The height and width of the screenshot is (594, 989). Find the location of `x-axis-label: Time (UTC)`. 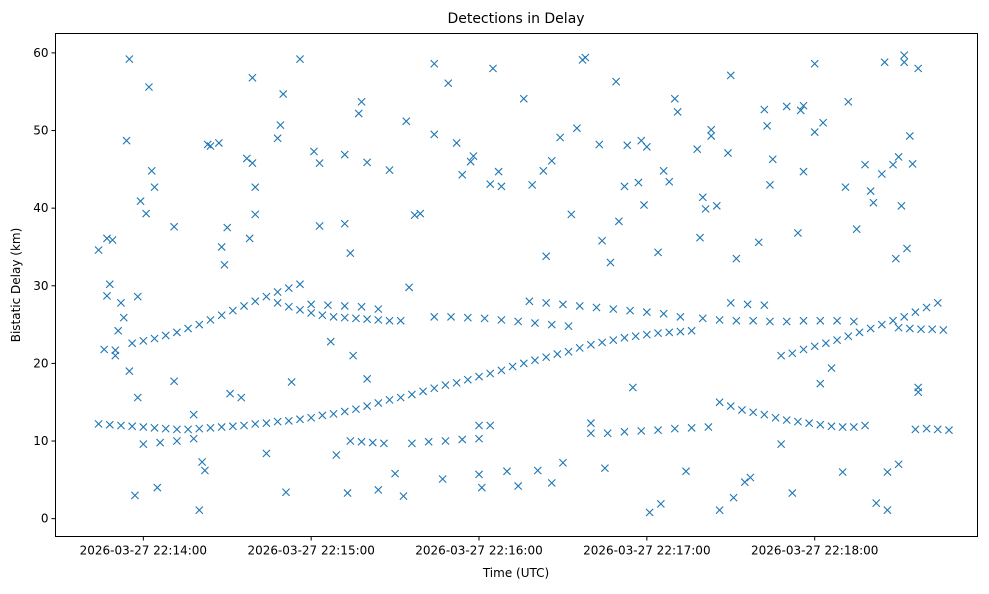

x-axis-label: Time (UTC) is located at coordinates (515, 573).